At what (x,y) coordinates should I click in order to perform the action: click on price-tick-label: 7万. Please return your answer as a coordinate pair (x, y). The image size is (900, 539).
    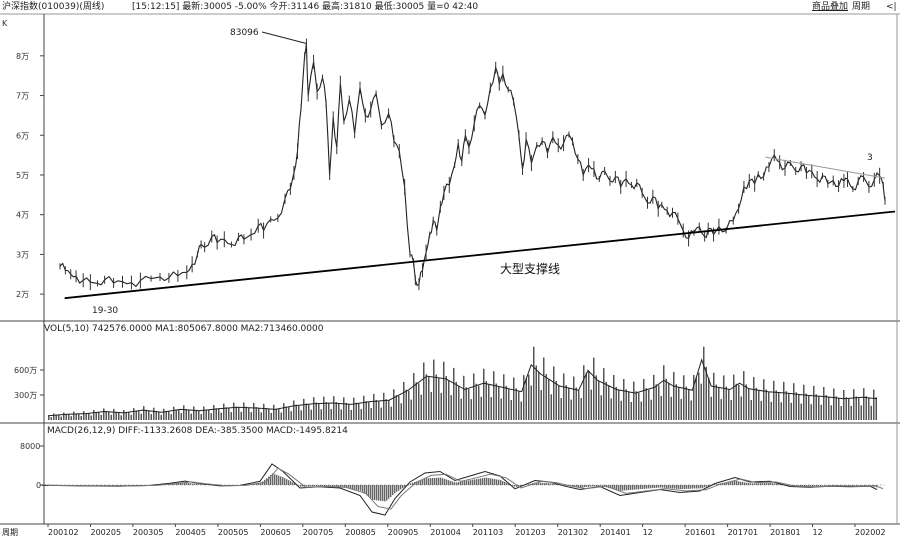
    Looking at the image, I should click on (22, 96).